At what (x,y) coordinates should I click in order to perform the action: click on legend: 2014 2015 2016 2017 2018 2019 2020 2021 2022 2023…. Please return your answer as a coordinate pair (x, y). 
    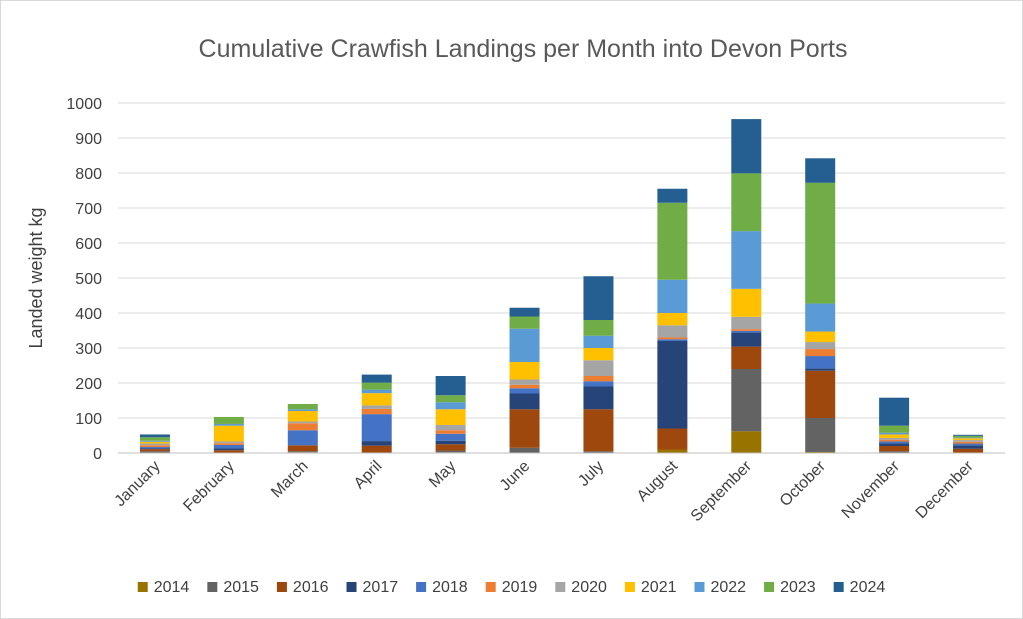
    Looking at the image, I should click on (511, 587).